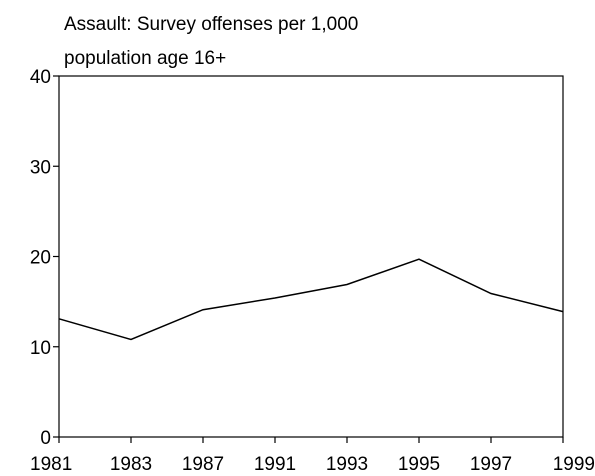  What do you see at coordinates (40, 258) in the screenshot?
I see `y-tick-label: 20` at bounding box center [40, 258].